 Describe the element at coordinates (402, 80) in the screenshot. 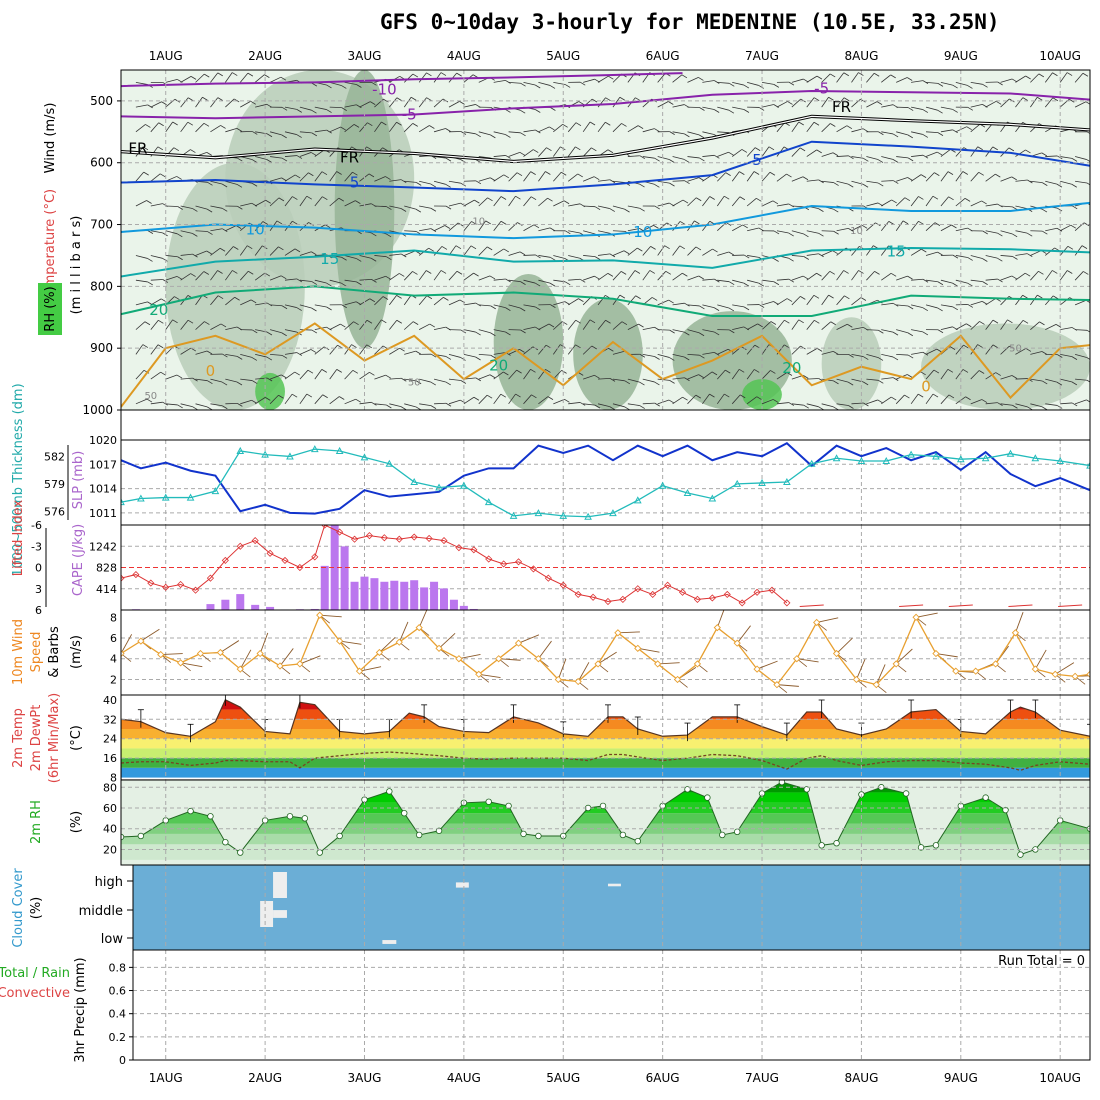

I see `temp-contour` at that location.